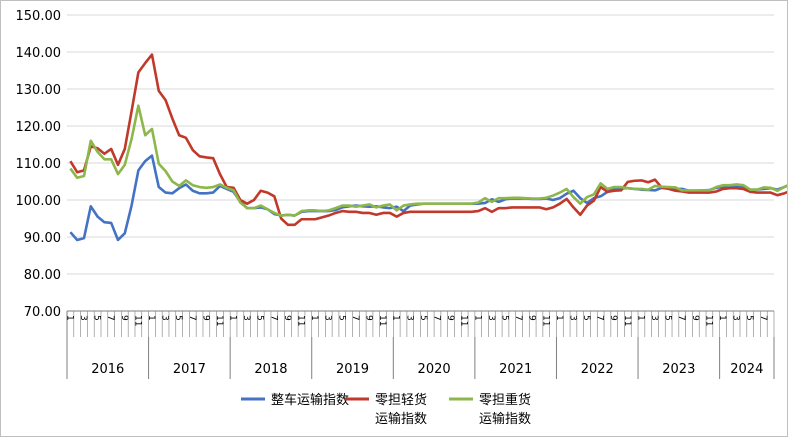  What do you see at coordinates (352, 369) in the screenshot?
I see `x-year-label: 2019` at bounding box center [352, 369].